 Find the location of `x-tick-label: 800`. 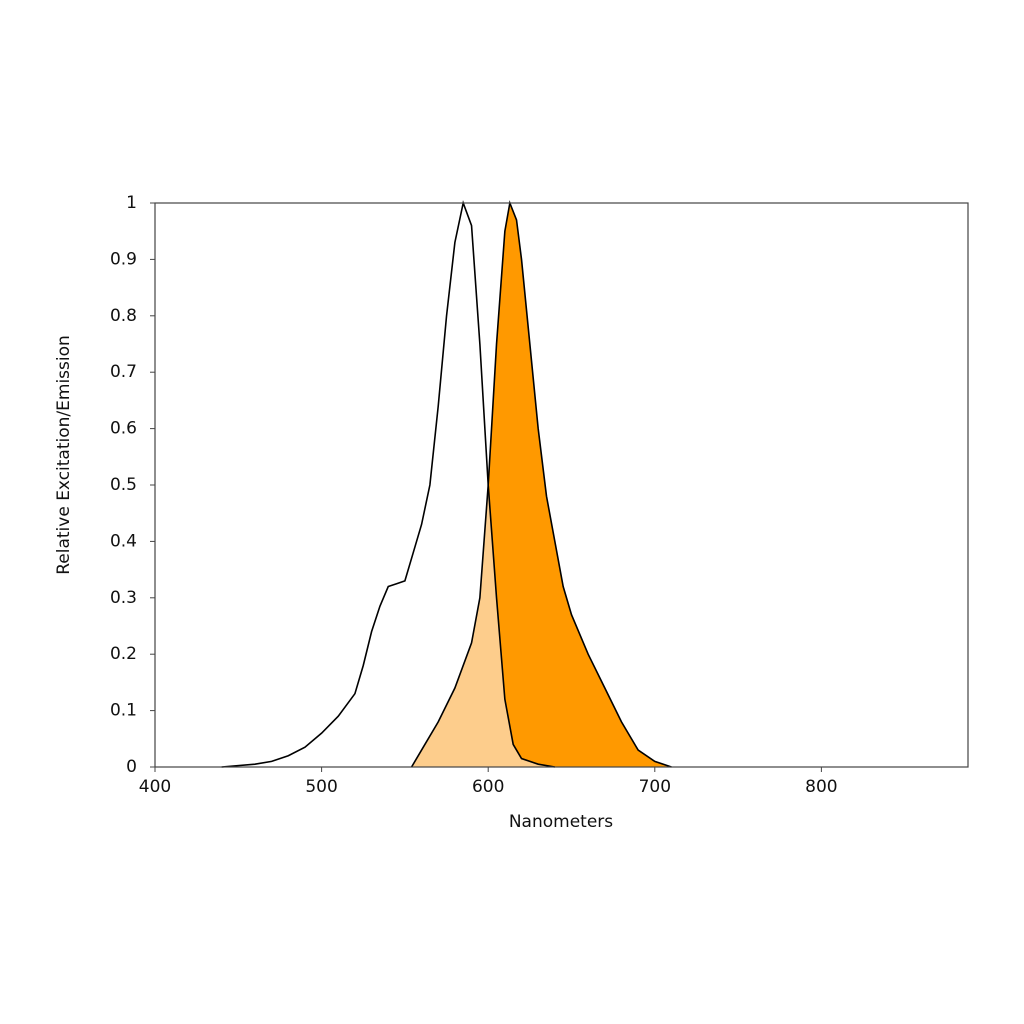

x-tick-label: 800 is located at coordinates (821, 787).